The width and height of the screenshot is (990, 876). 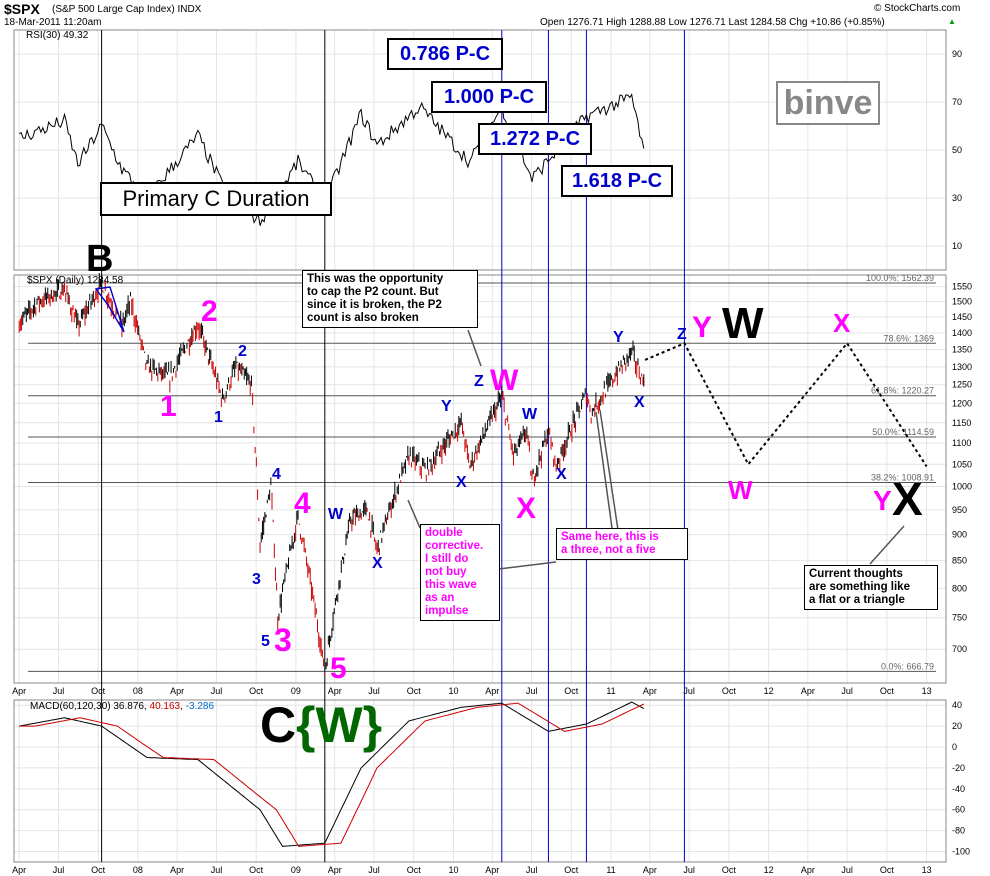 What do you see at coordinates (958, 831) in the screenshot?
I see `macd-tick-6: -80` at bounding box center [958, 831].